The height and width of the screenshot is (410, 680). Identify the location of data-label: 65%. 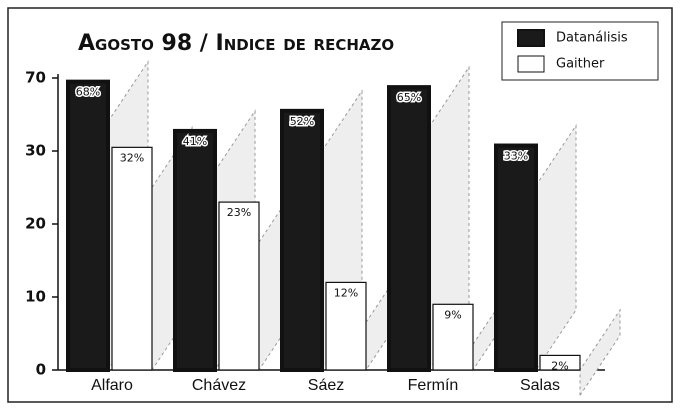
(409, 97).